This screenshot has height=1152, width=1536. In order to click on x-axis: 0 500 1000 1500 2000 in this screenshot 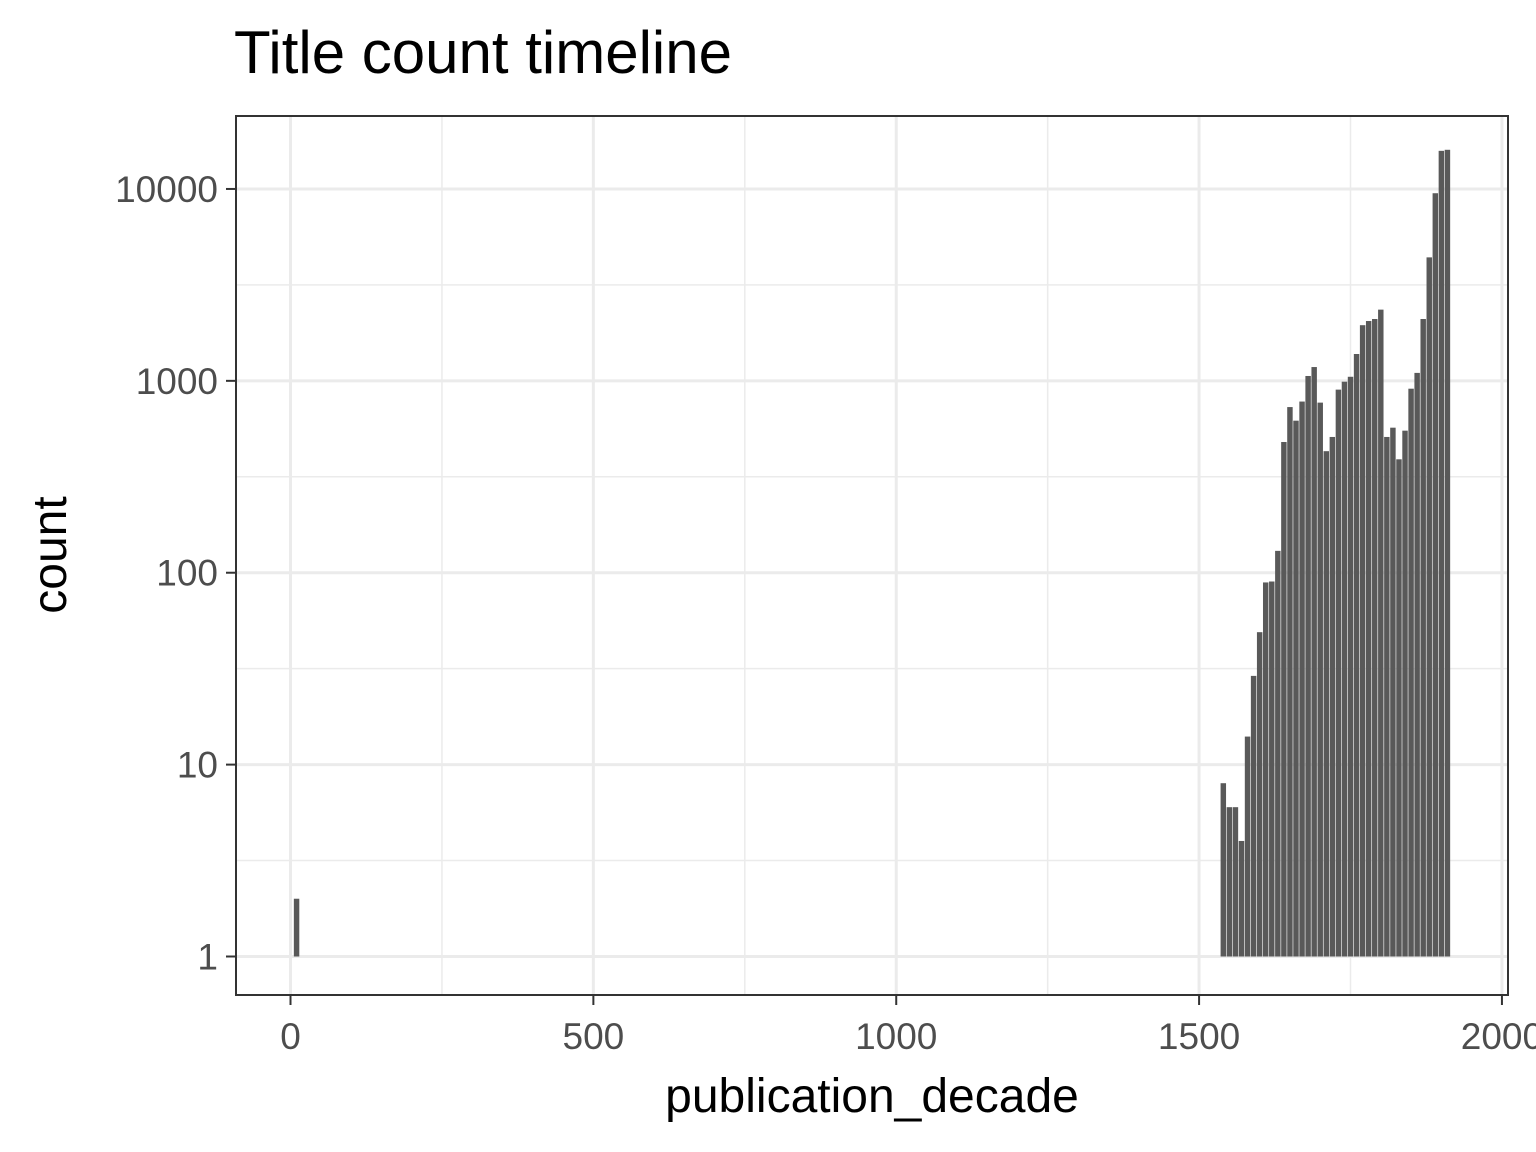, I will do `click(908, 1026)`.